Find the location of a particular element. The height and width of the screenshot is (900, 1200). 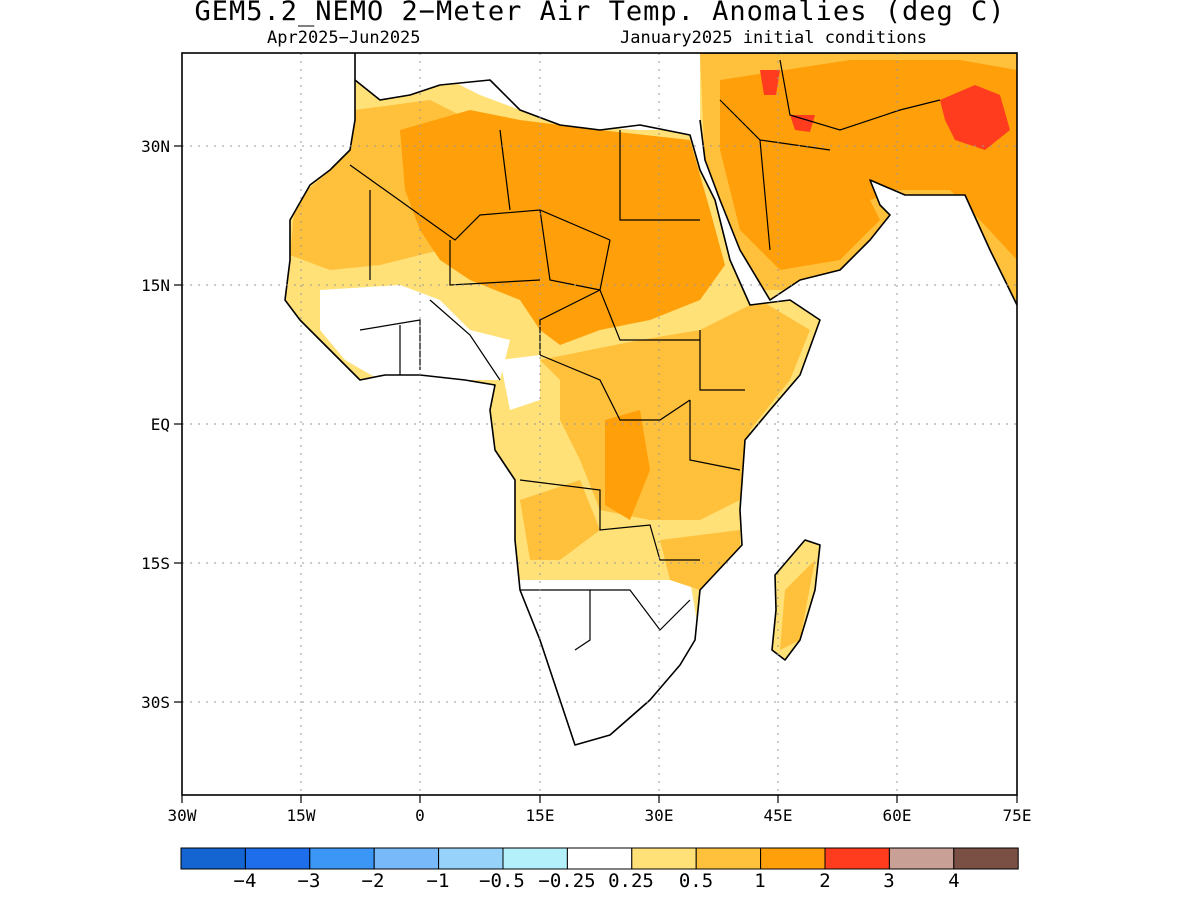

forecast-period: Apr2025−Jun2025 is located at coordinates (344, 38).